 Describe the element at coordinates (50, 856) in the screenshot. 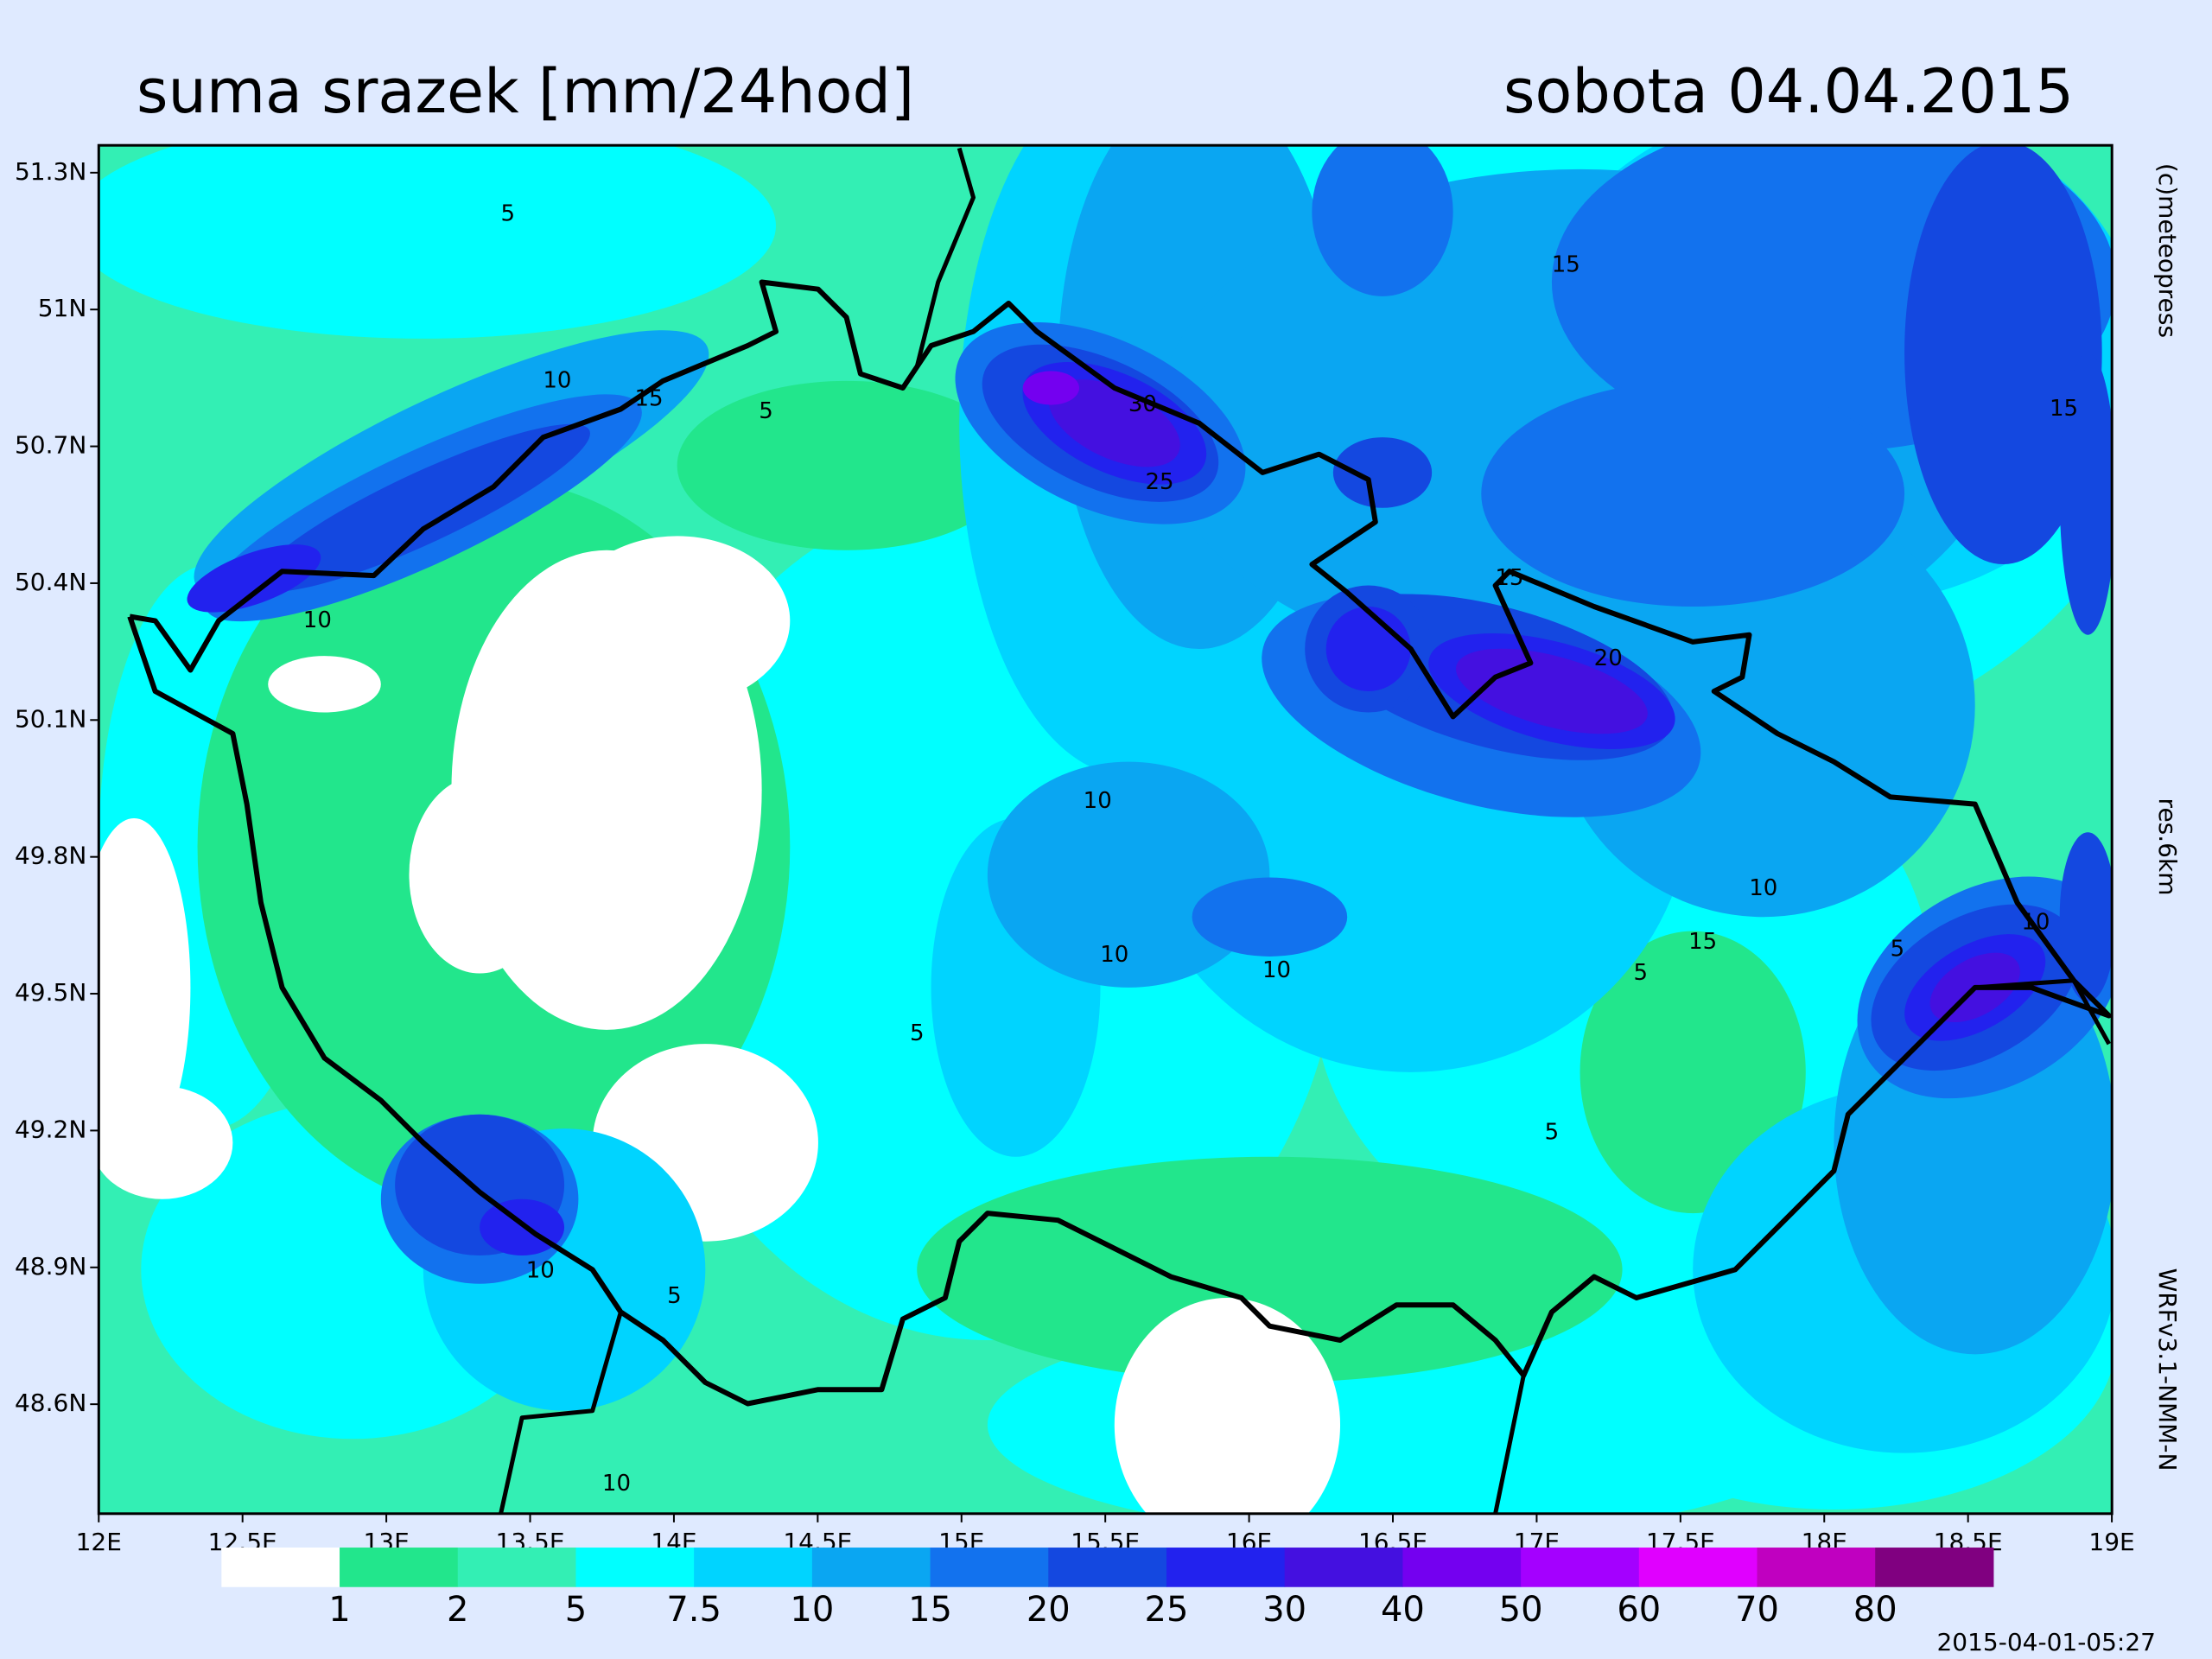

I see `y-tick-label: 49.8N` at that location.